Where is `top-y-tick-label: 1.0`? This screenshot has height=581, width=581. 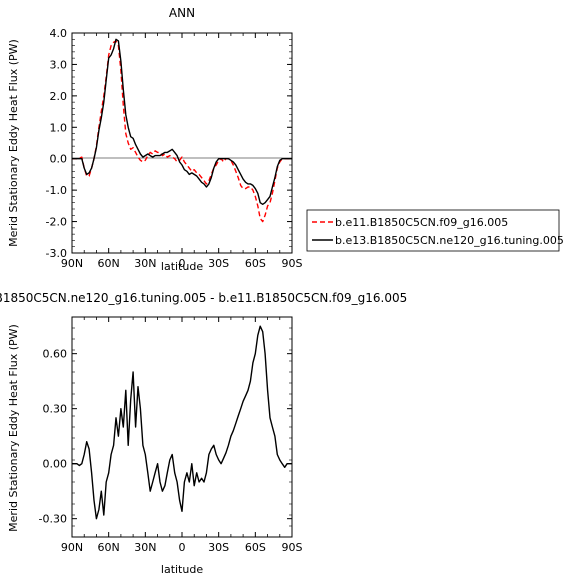 top-y-tick-label: 1.0 is located at coordinates (59, 127).